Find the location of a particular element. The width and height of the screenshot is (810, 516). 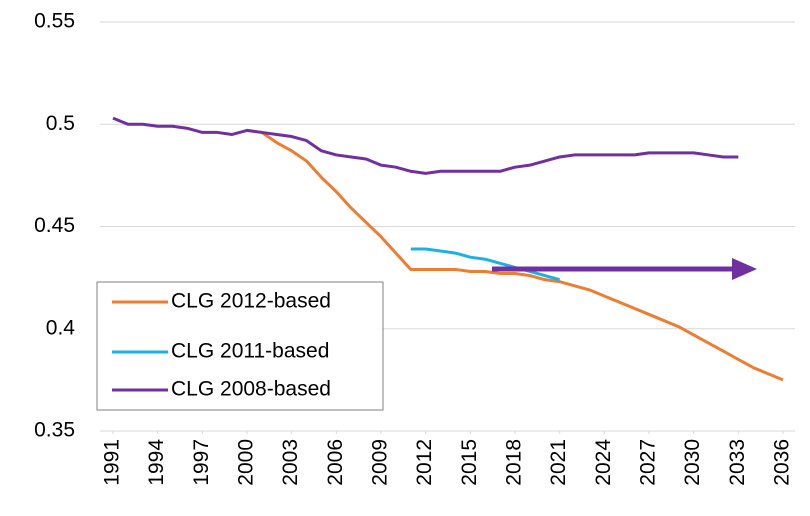

x-tick-label: 2024 is located at coordinates (603, 462).